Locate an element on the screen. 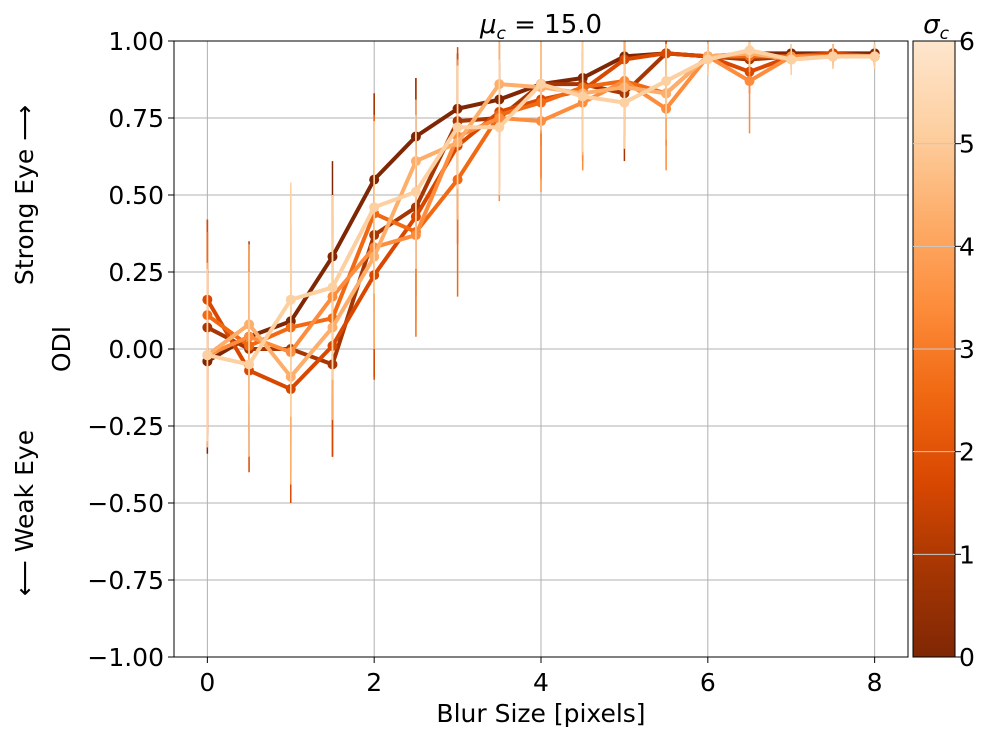  y-tick-label: 0.50 is located at coordinates (136, 195).